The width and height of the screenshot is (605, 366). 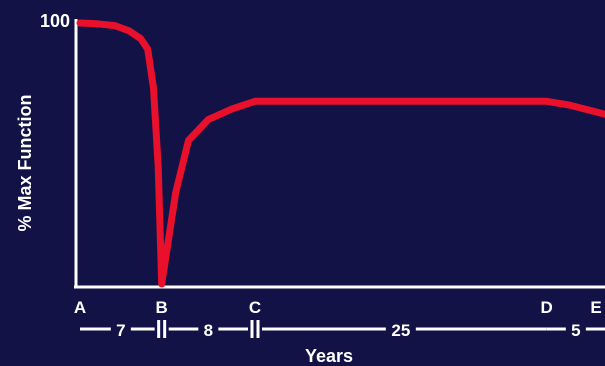 What do you see at coordinates (575, 330) in the screenshot?
I see `interval-label-5: 5` at bounding box center [575, 330].